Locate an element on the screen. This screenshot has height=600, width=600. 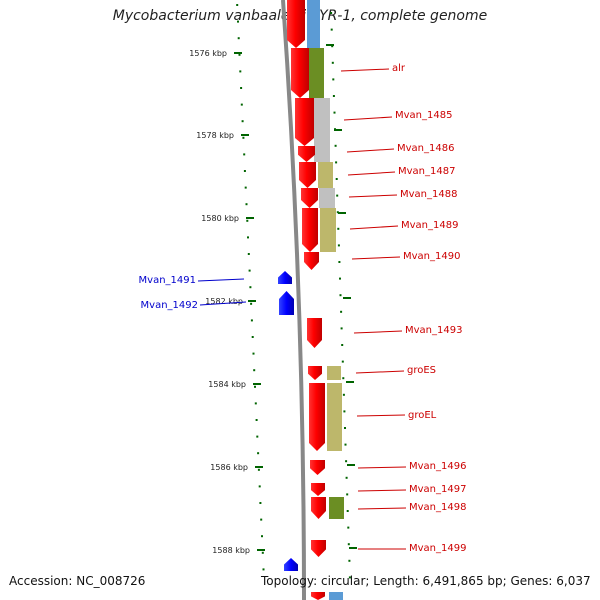
gene-label: Mvan_1486 is located at coordinates (425, 148).